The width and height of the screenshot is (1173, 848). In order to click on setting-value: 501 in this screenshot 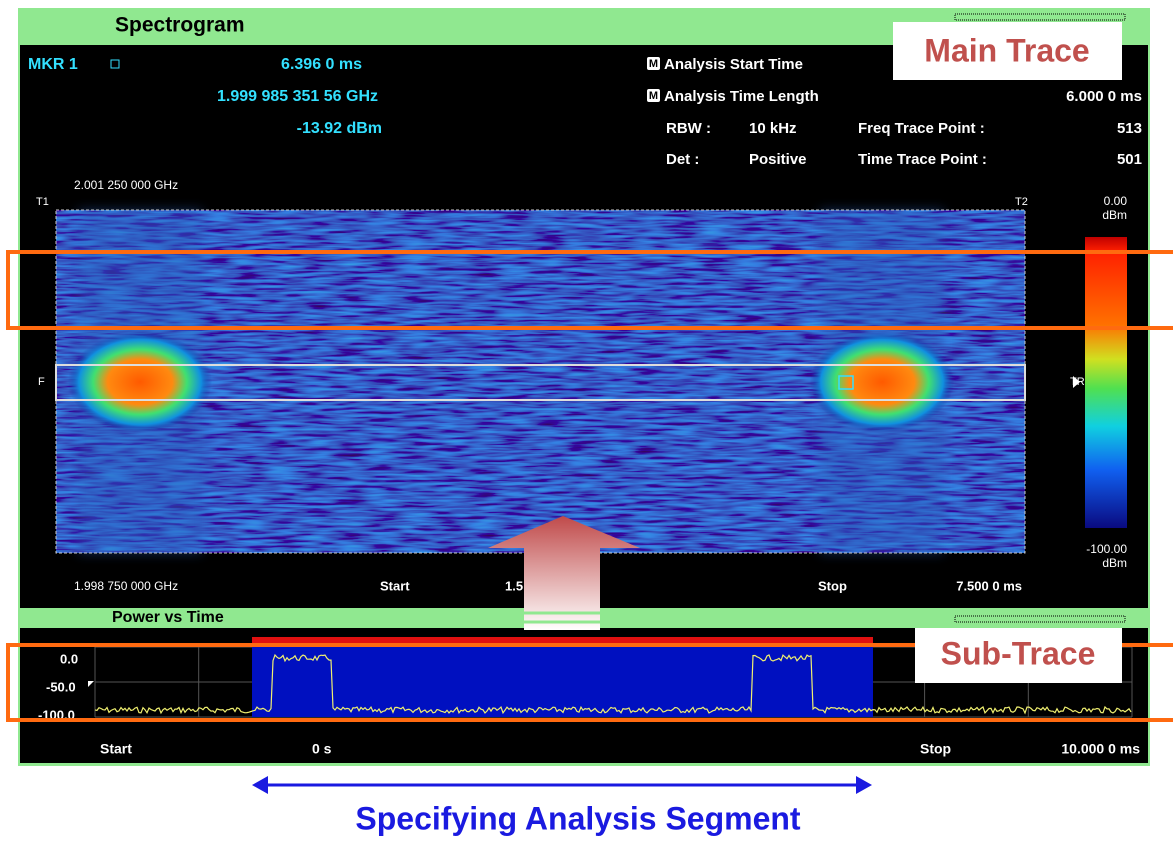, I will do `click(1129, 159)`.